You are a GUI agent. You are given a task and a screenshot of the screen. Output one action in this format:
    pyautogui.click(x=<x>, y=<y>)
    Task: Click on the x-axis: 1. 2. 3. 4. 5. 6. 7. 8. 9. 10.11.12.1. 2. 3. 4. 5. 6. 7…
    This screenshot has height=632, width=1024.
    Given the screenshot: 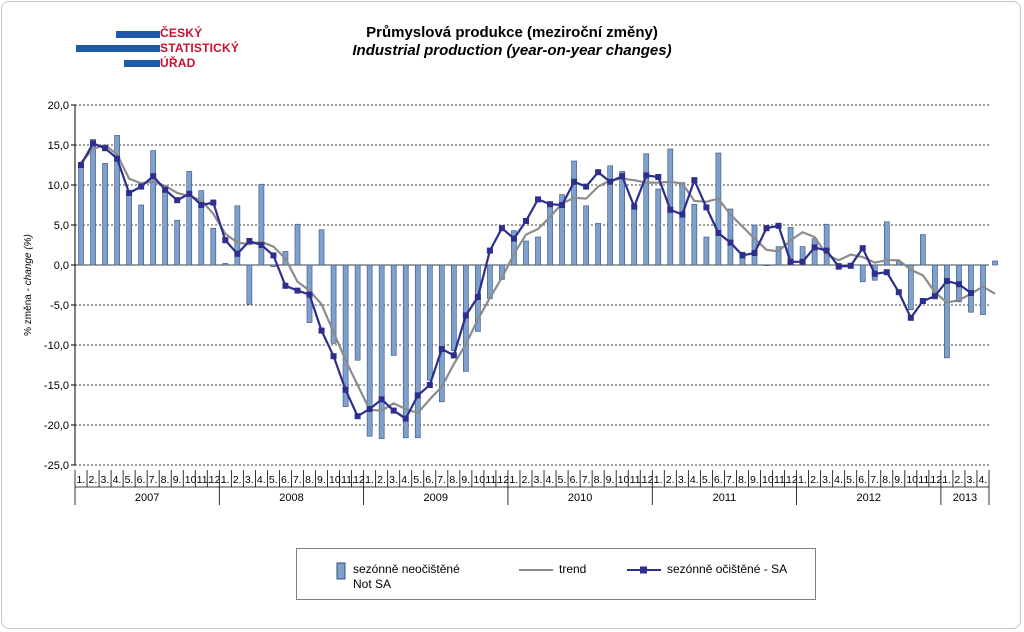 What is the action you would take?
    pyautogui.click(x=532, y=487)
    